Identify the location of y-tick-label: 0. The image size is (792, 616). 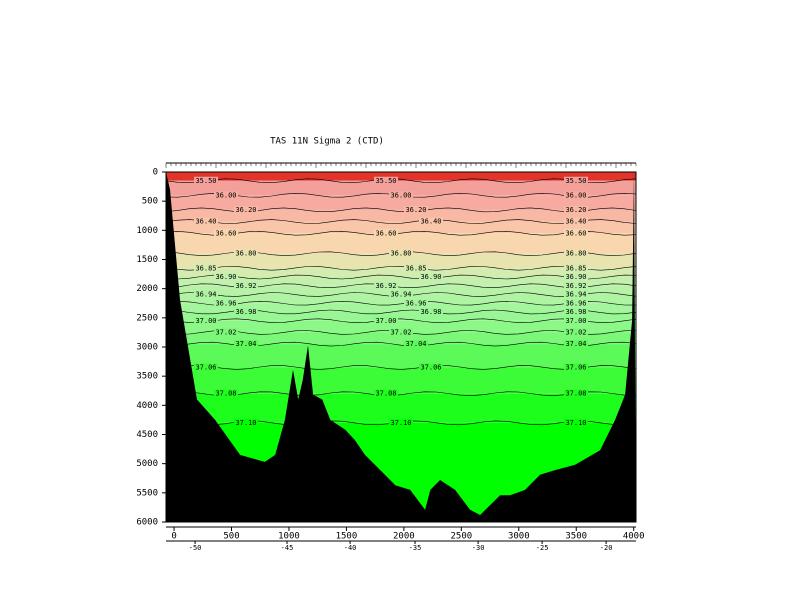
(155, 173).